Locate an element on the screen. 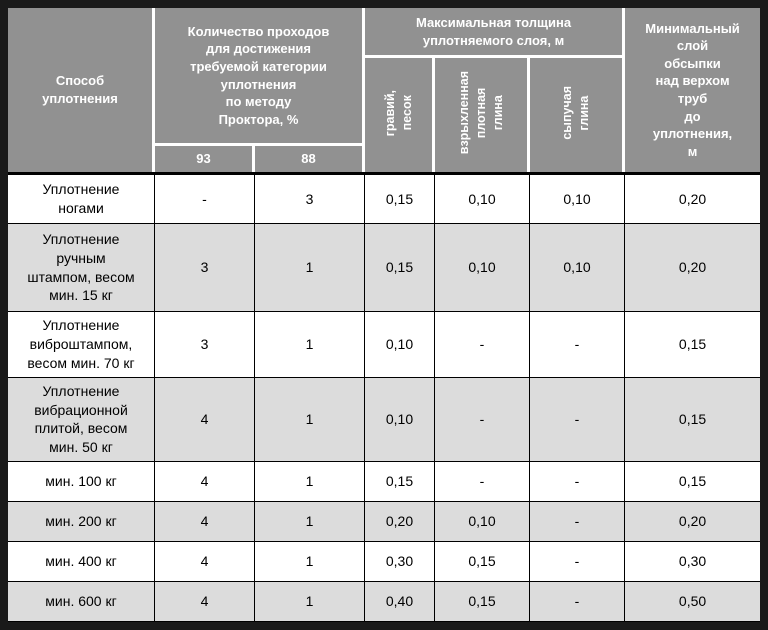 Image resolution: width=768 pixels, height=630 pixels. method-cell: Уплотнение ногами is located at coordinates (81, 198).